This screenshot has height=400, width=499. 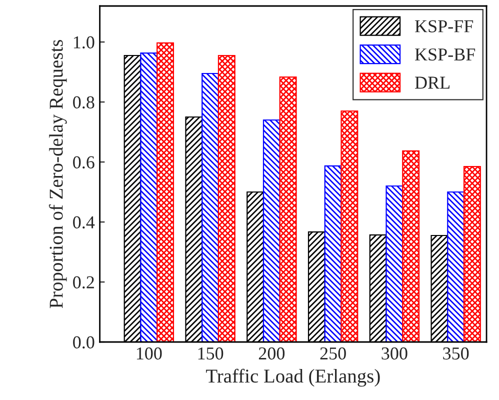 What do you see at coordinates (149, 353) in the screenshot?
I see `x-tick-label: 100` at bounding box center [149, 353].